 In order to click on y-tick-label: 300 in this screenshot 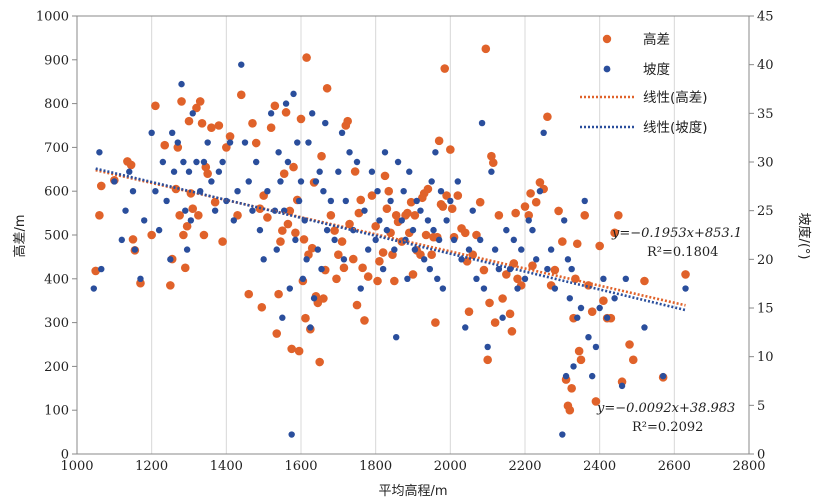, I will do `click(56, 323)`.